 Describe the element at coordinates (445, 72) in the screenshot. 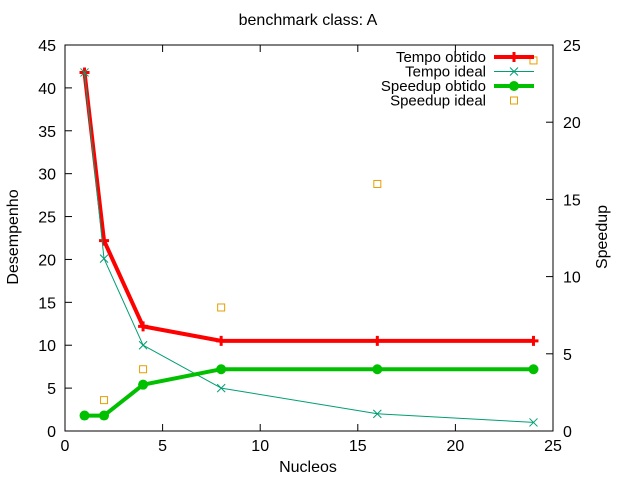

I see `legend-label-tempo-ideal: Tempo ideal` at that location.